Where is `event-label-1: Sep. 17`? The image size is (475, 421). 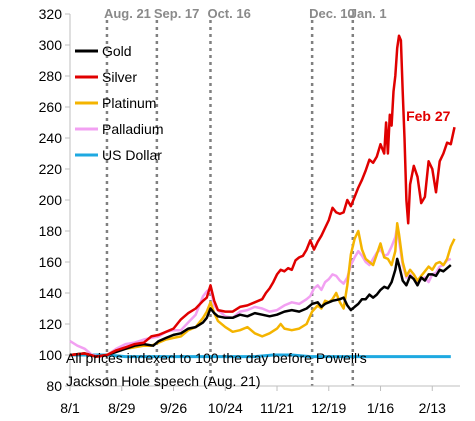
event-label-1: Sep. 17 is located at coordinates (177, 13).